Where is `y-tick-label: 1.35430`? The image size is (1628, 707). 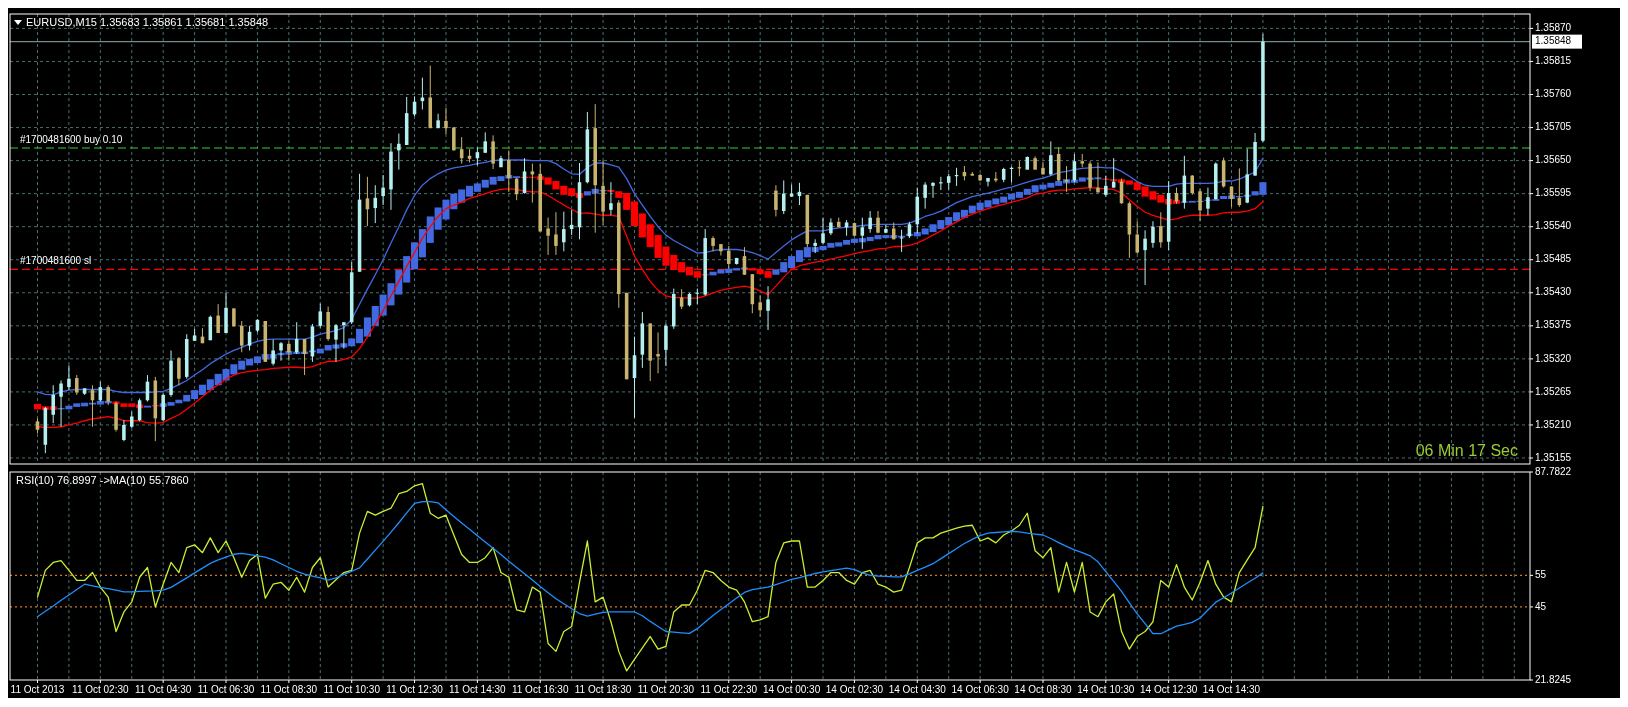
y-tick-label: 1.35430 is located at coordinates (1553, 292).